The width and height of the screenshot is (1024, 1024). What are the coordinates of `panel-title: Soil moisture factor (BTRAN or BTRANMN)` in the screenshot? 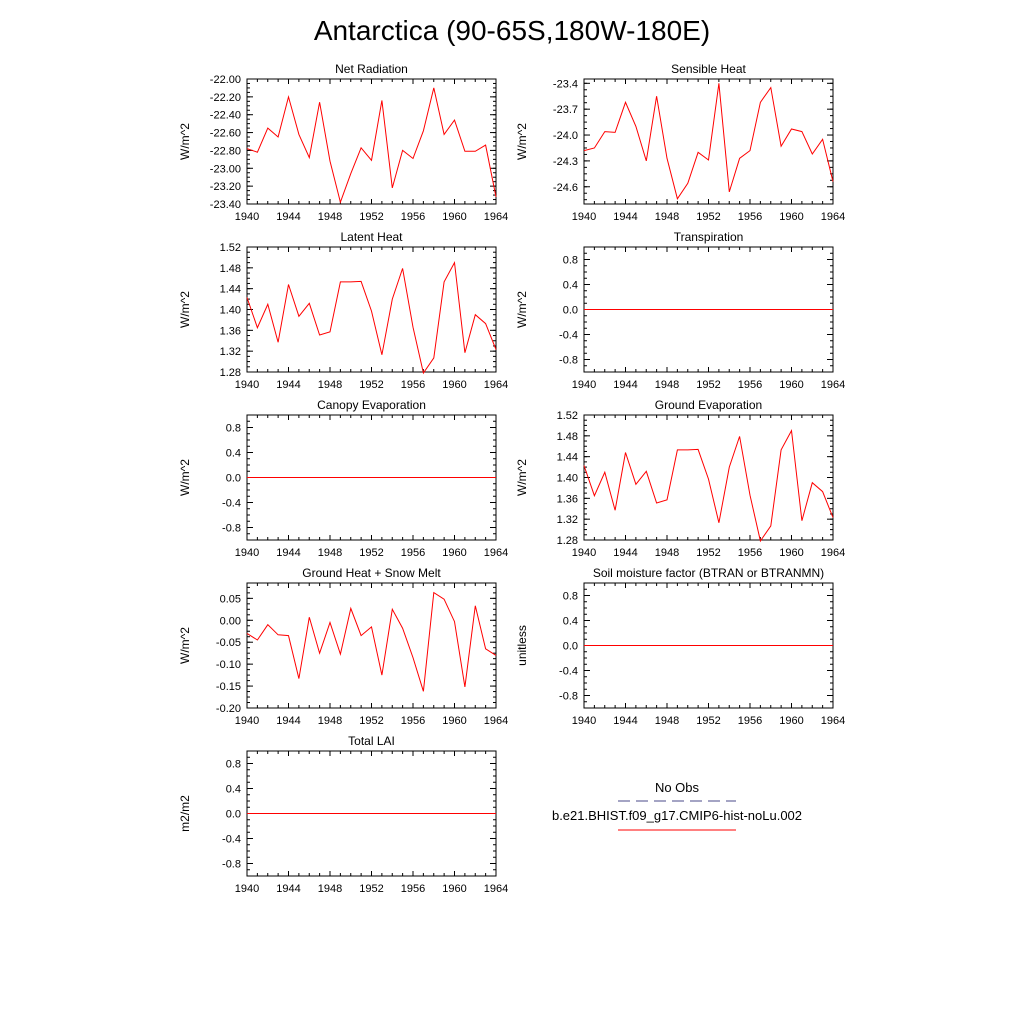 It's located at (708, 573).